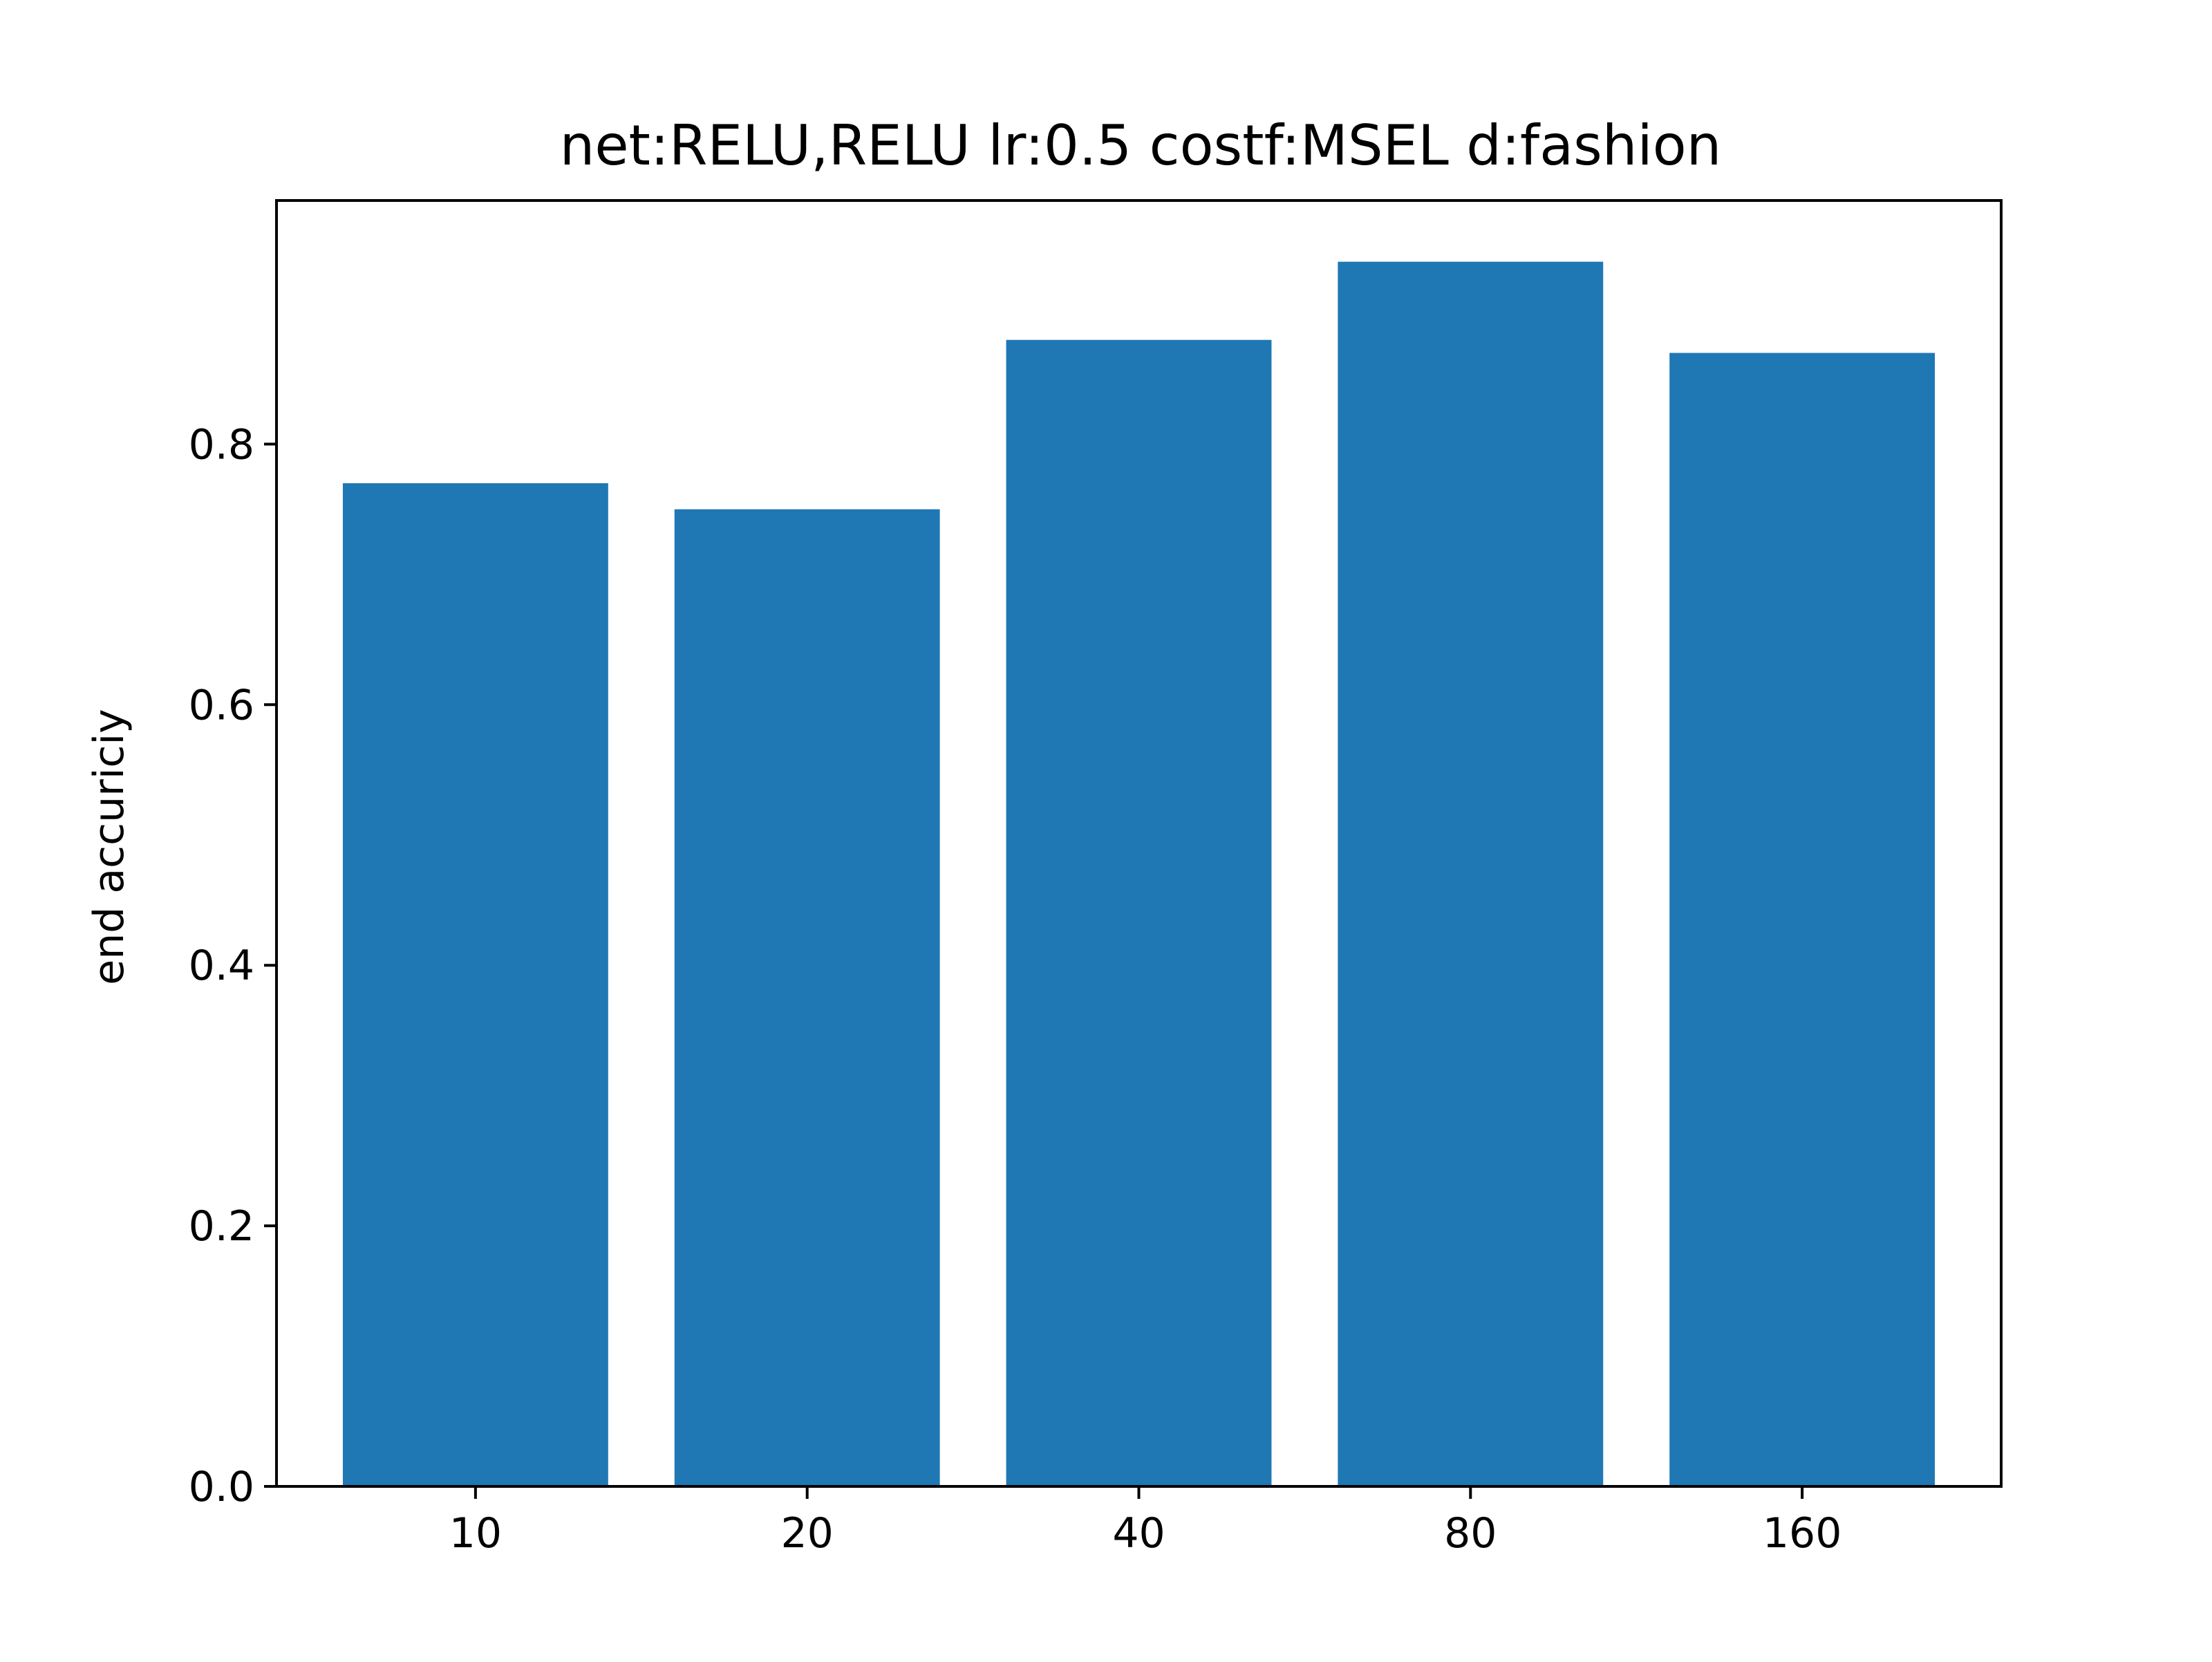 The height and width of the screenshot is (1662, 2212). What do you see at coordinates (1138, 1534) in the screenshot?
I see `x-tick-label: 40` at bounding box center [1138, 1534].